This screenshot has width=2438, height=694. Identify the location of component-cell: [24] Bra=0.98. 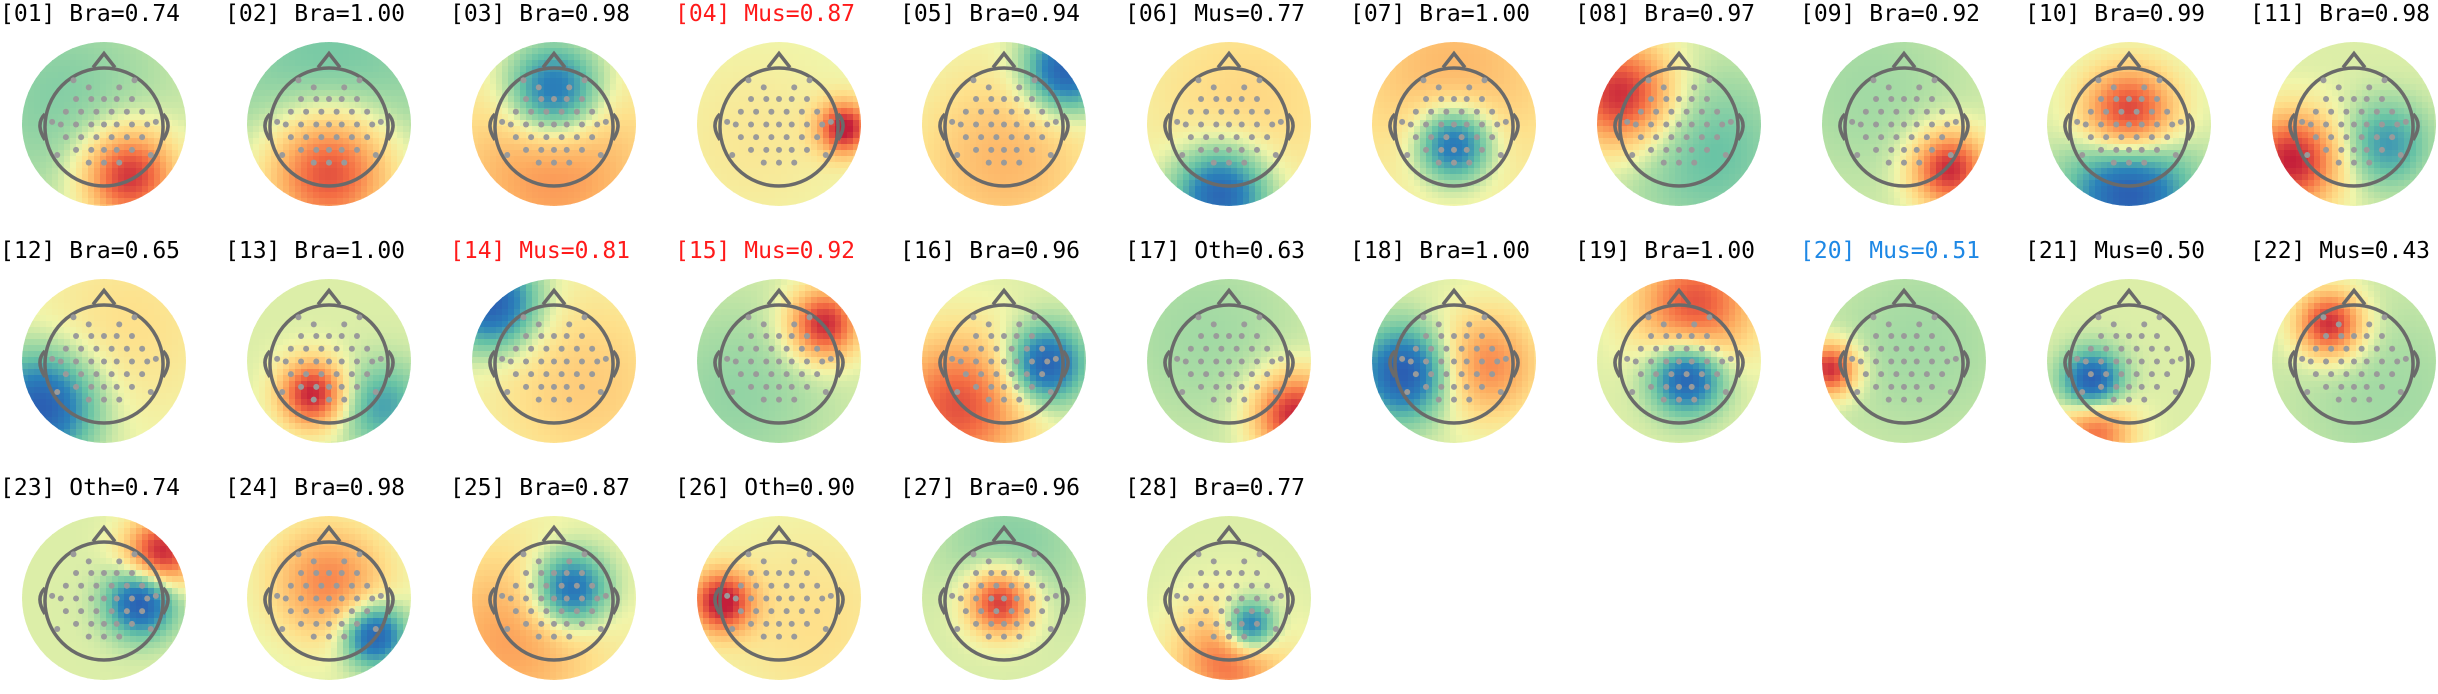
(337, 584).